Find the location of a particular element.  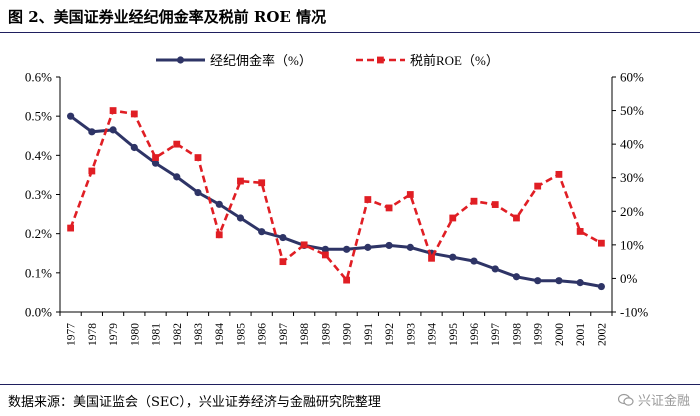

x-tick-label: 1993 is located at coordinates (411, 334).